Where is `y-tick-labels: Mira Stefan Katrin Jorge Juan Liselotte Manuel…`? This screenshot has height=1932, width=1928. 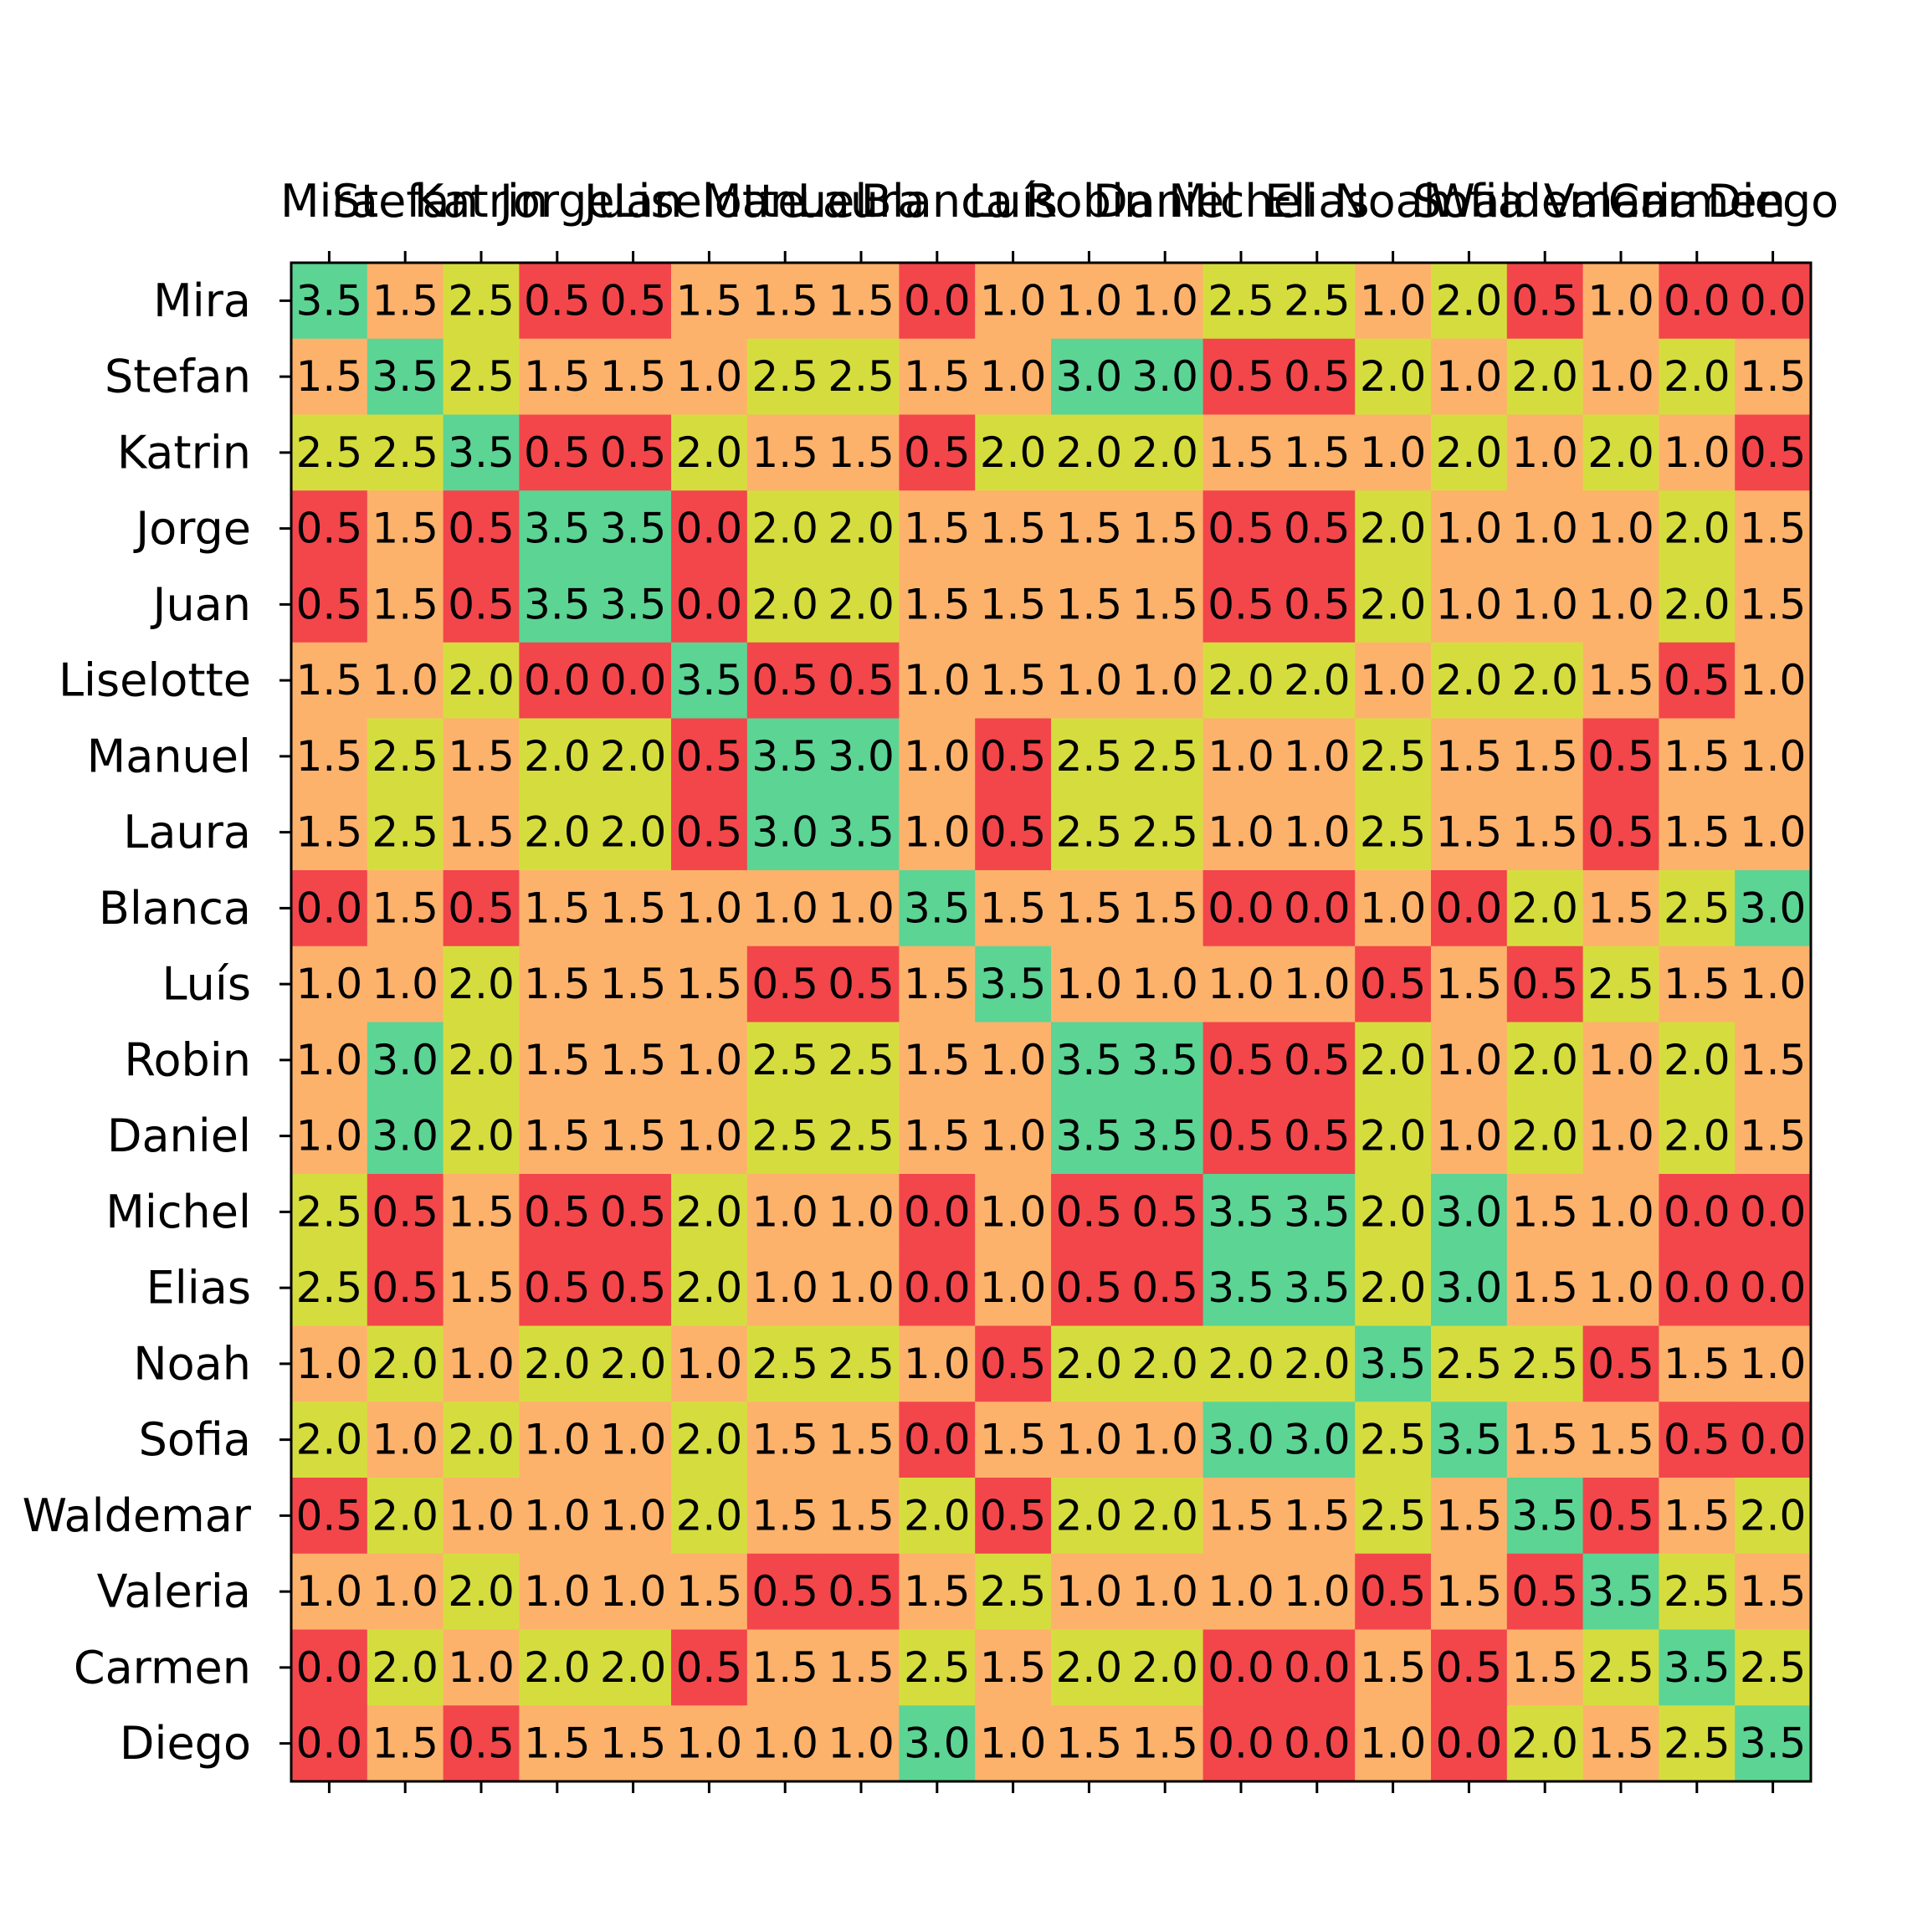
y-tick-labels: Mira Stefan Katrin Jorge Juan Liselotte Manuel… is located at coordinates (137, 1022).